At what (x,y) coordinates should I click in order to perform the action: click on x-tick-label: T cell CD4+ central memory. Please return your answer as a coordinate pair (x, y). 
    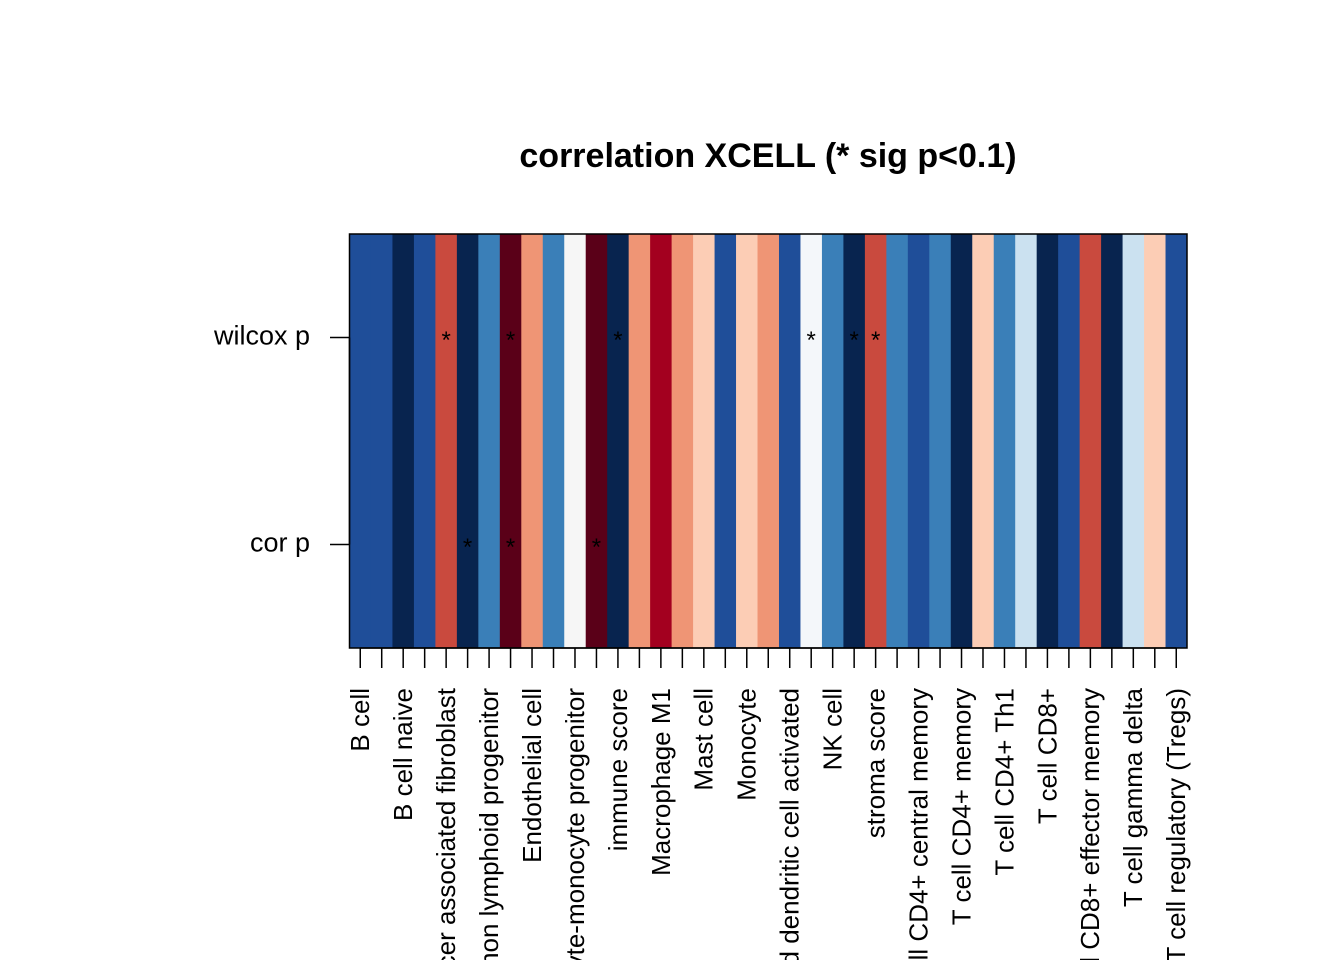
    Looking at the image, I should click on (918, 824).